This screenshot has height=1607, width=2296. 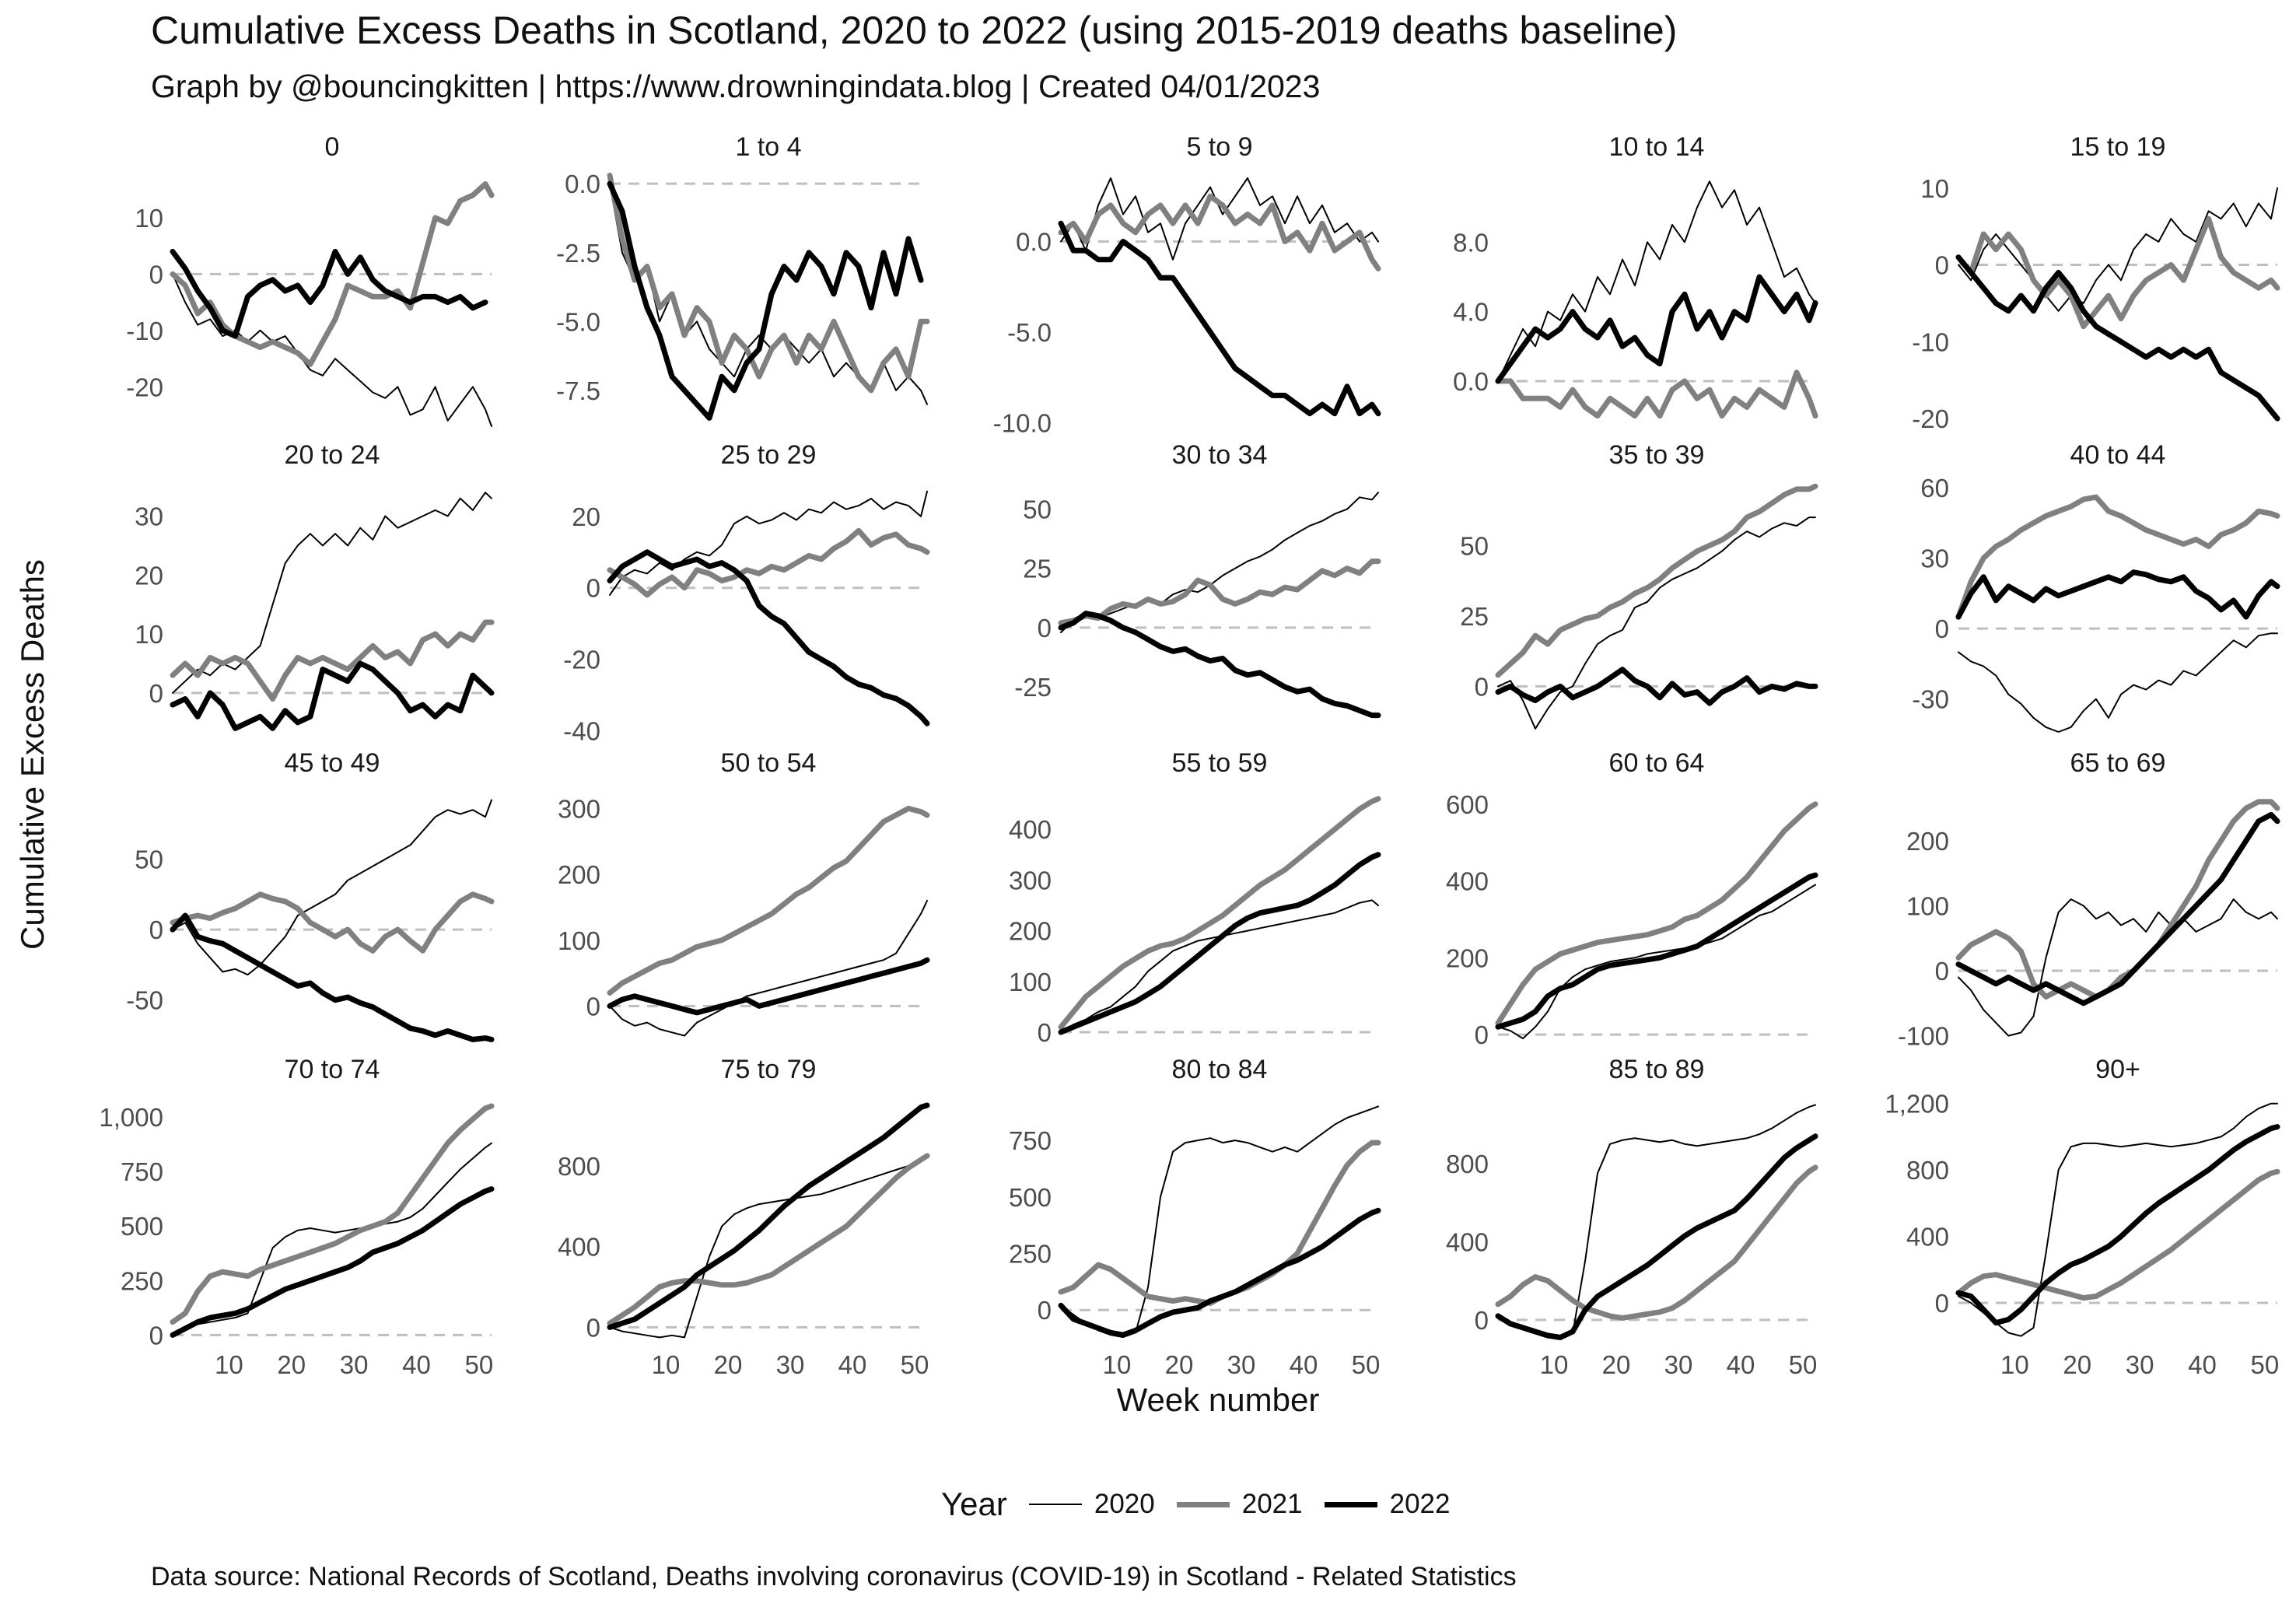 I want to click on legend-key-2021, so click(x=1203, y=1504).